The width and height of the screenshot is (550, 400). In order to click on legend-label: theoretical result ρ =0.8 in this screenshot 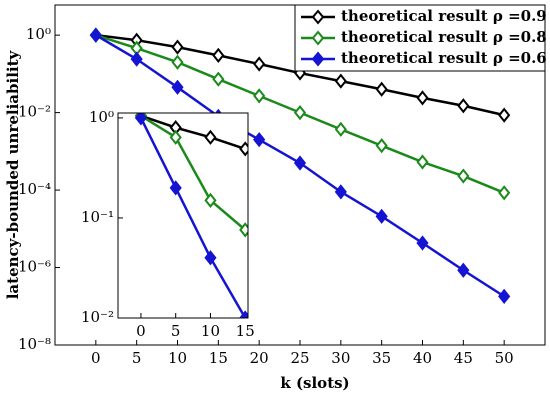, I will do `click(444, 37)`.